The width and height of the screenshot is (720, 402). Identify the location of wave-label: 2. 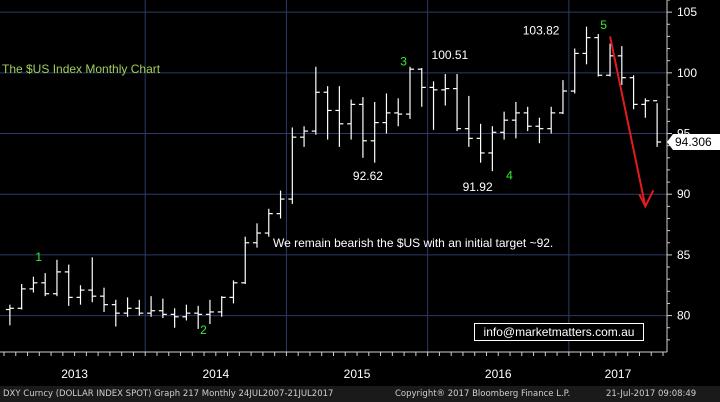
(203, 330).